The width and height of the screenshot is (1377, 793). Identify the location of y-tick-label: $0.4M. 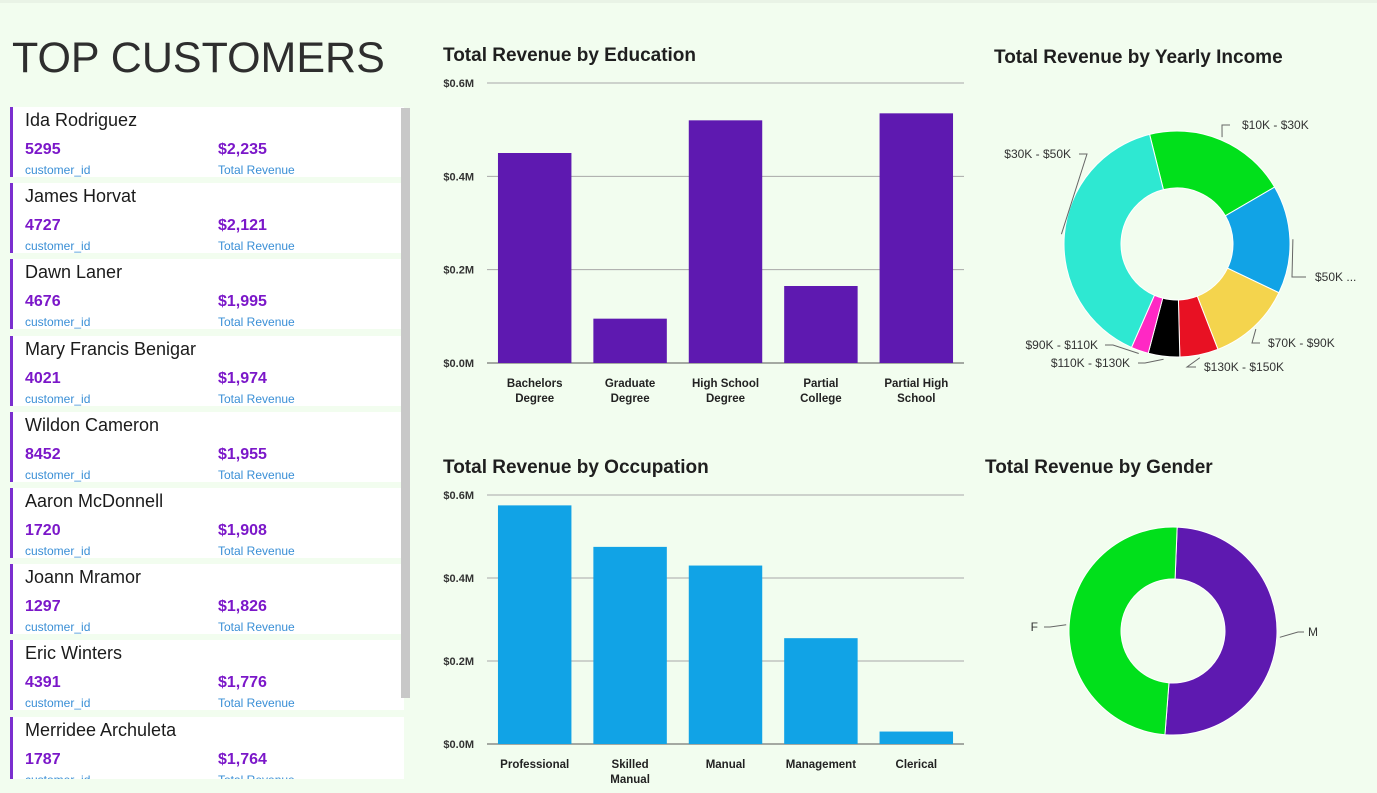
(458, 177).